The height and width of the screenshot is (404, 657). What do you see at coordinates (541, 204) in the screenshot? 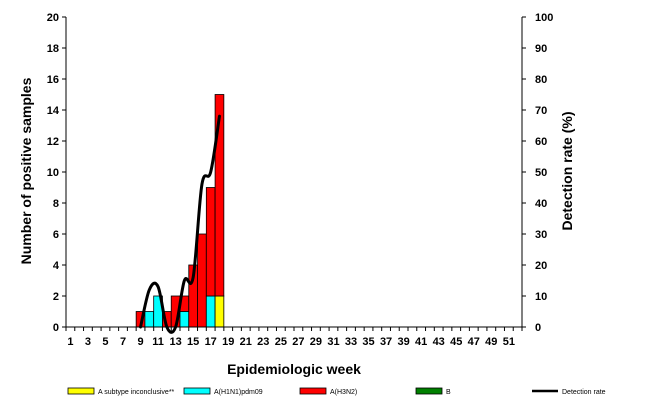
I see `y2-tick-label: 40` at bounding box center [541, 204].